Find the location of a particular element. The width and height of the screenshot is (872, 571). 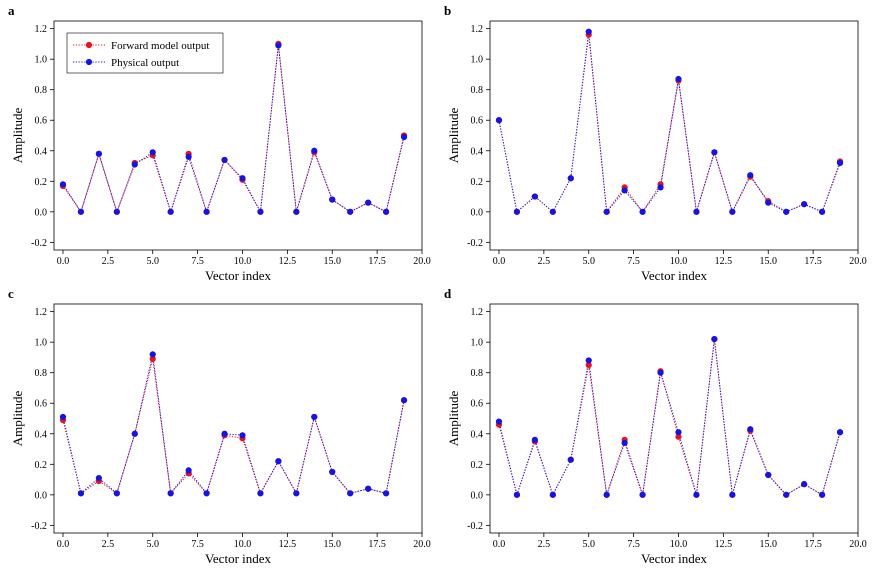

y-tick-label: 0.2 is located at coordinates (41, 465).